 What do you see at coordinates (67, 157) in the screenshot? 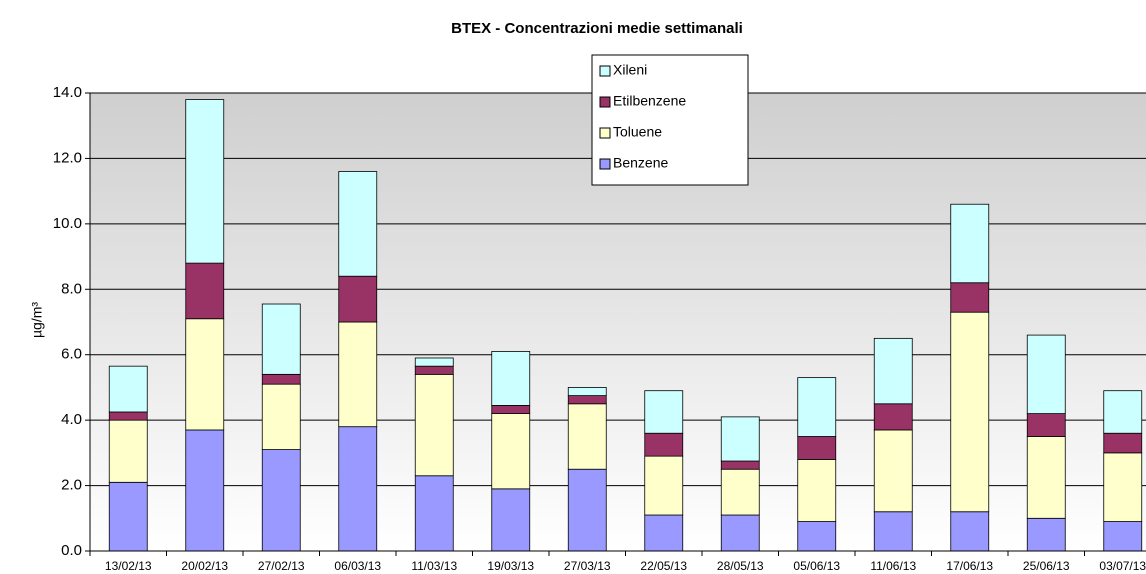
I see `y-tick-label: 12.0` at bounding box center [67, 157].